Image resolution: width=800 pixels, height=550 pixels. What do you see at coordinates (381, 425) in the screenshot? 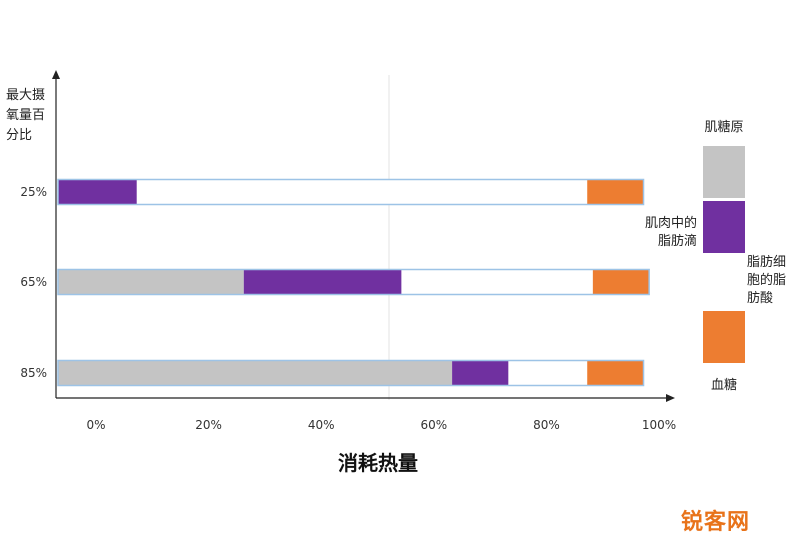
I see `x-tick-labels: 0% 20% 40% 60% 80% 100%` at bounding box center [381, 425].